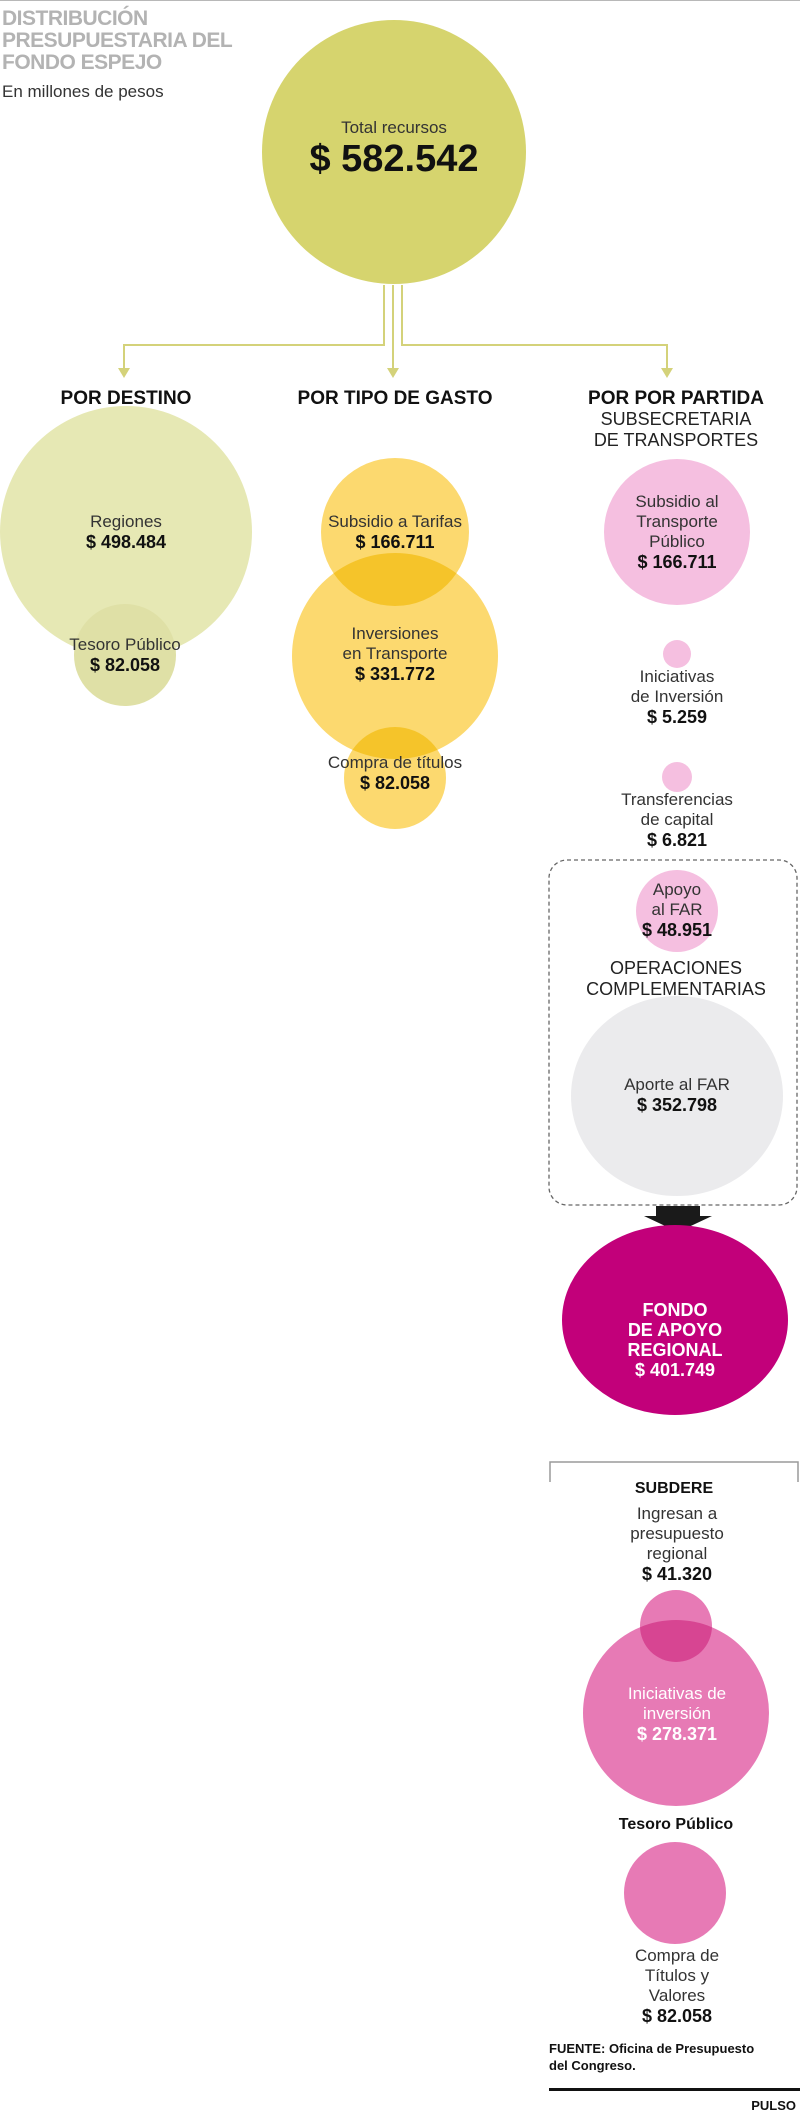 The height and width of the screenshot is (2118, 800). What do you see at coordinates (677, 1105) in the screenshot?
I see `aporte-far-value: $ 352.798` at bounding box center [677, 1105].